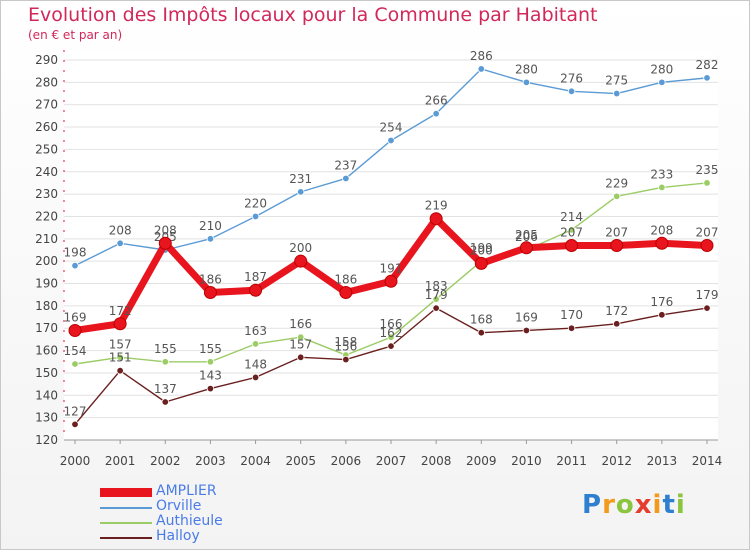 This screenshot has width=750, height=550. Describe the element at coordinates (481, 461) in the screenshot. I see `x-tick-label: 2009` at that location.